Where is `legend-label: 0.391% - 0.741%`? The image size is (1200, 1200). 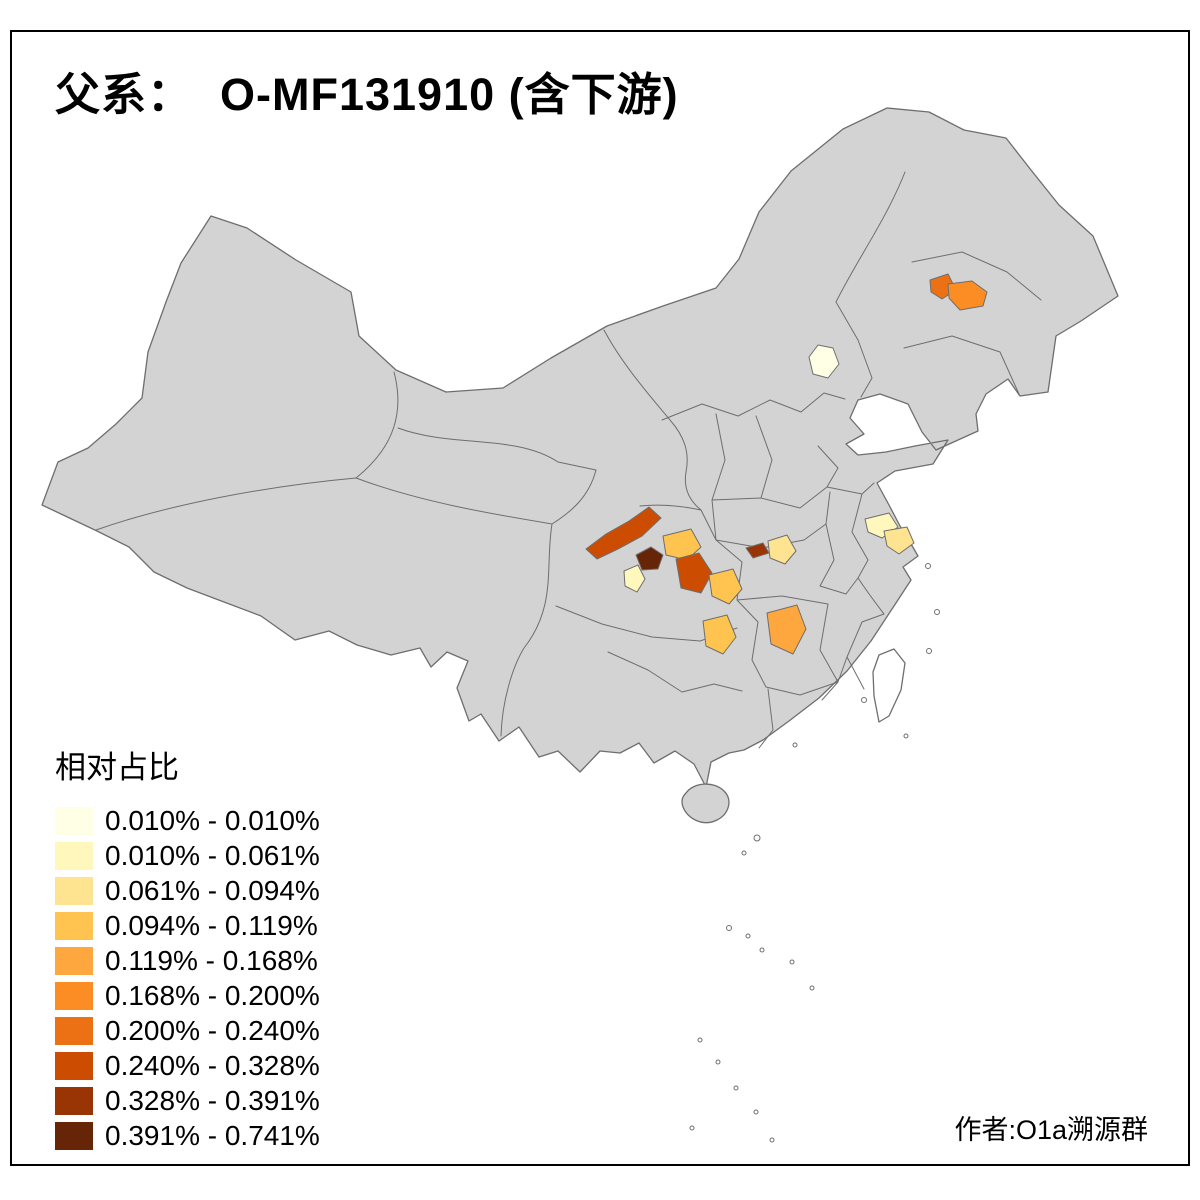
legend-label: 0.391% - 0.741% is located at coordinates (212, 1135).